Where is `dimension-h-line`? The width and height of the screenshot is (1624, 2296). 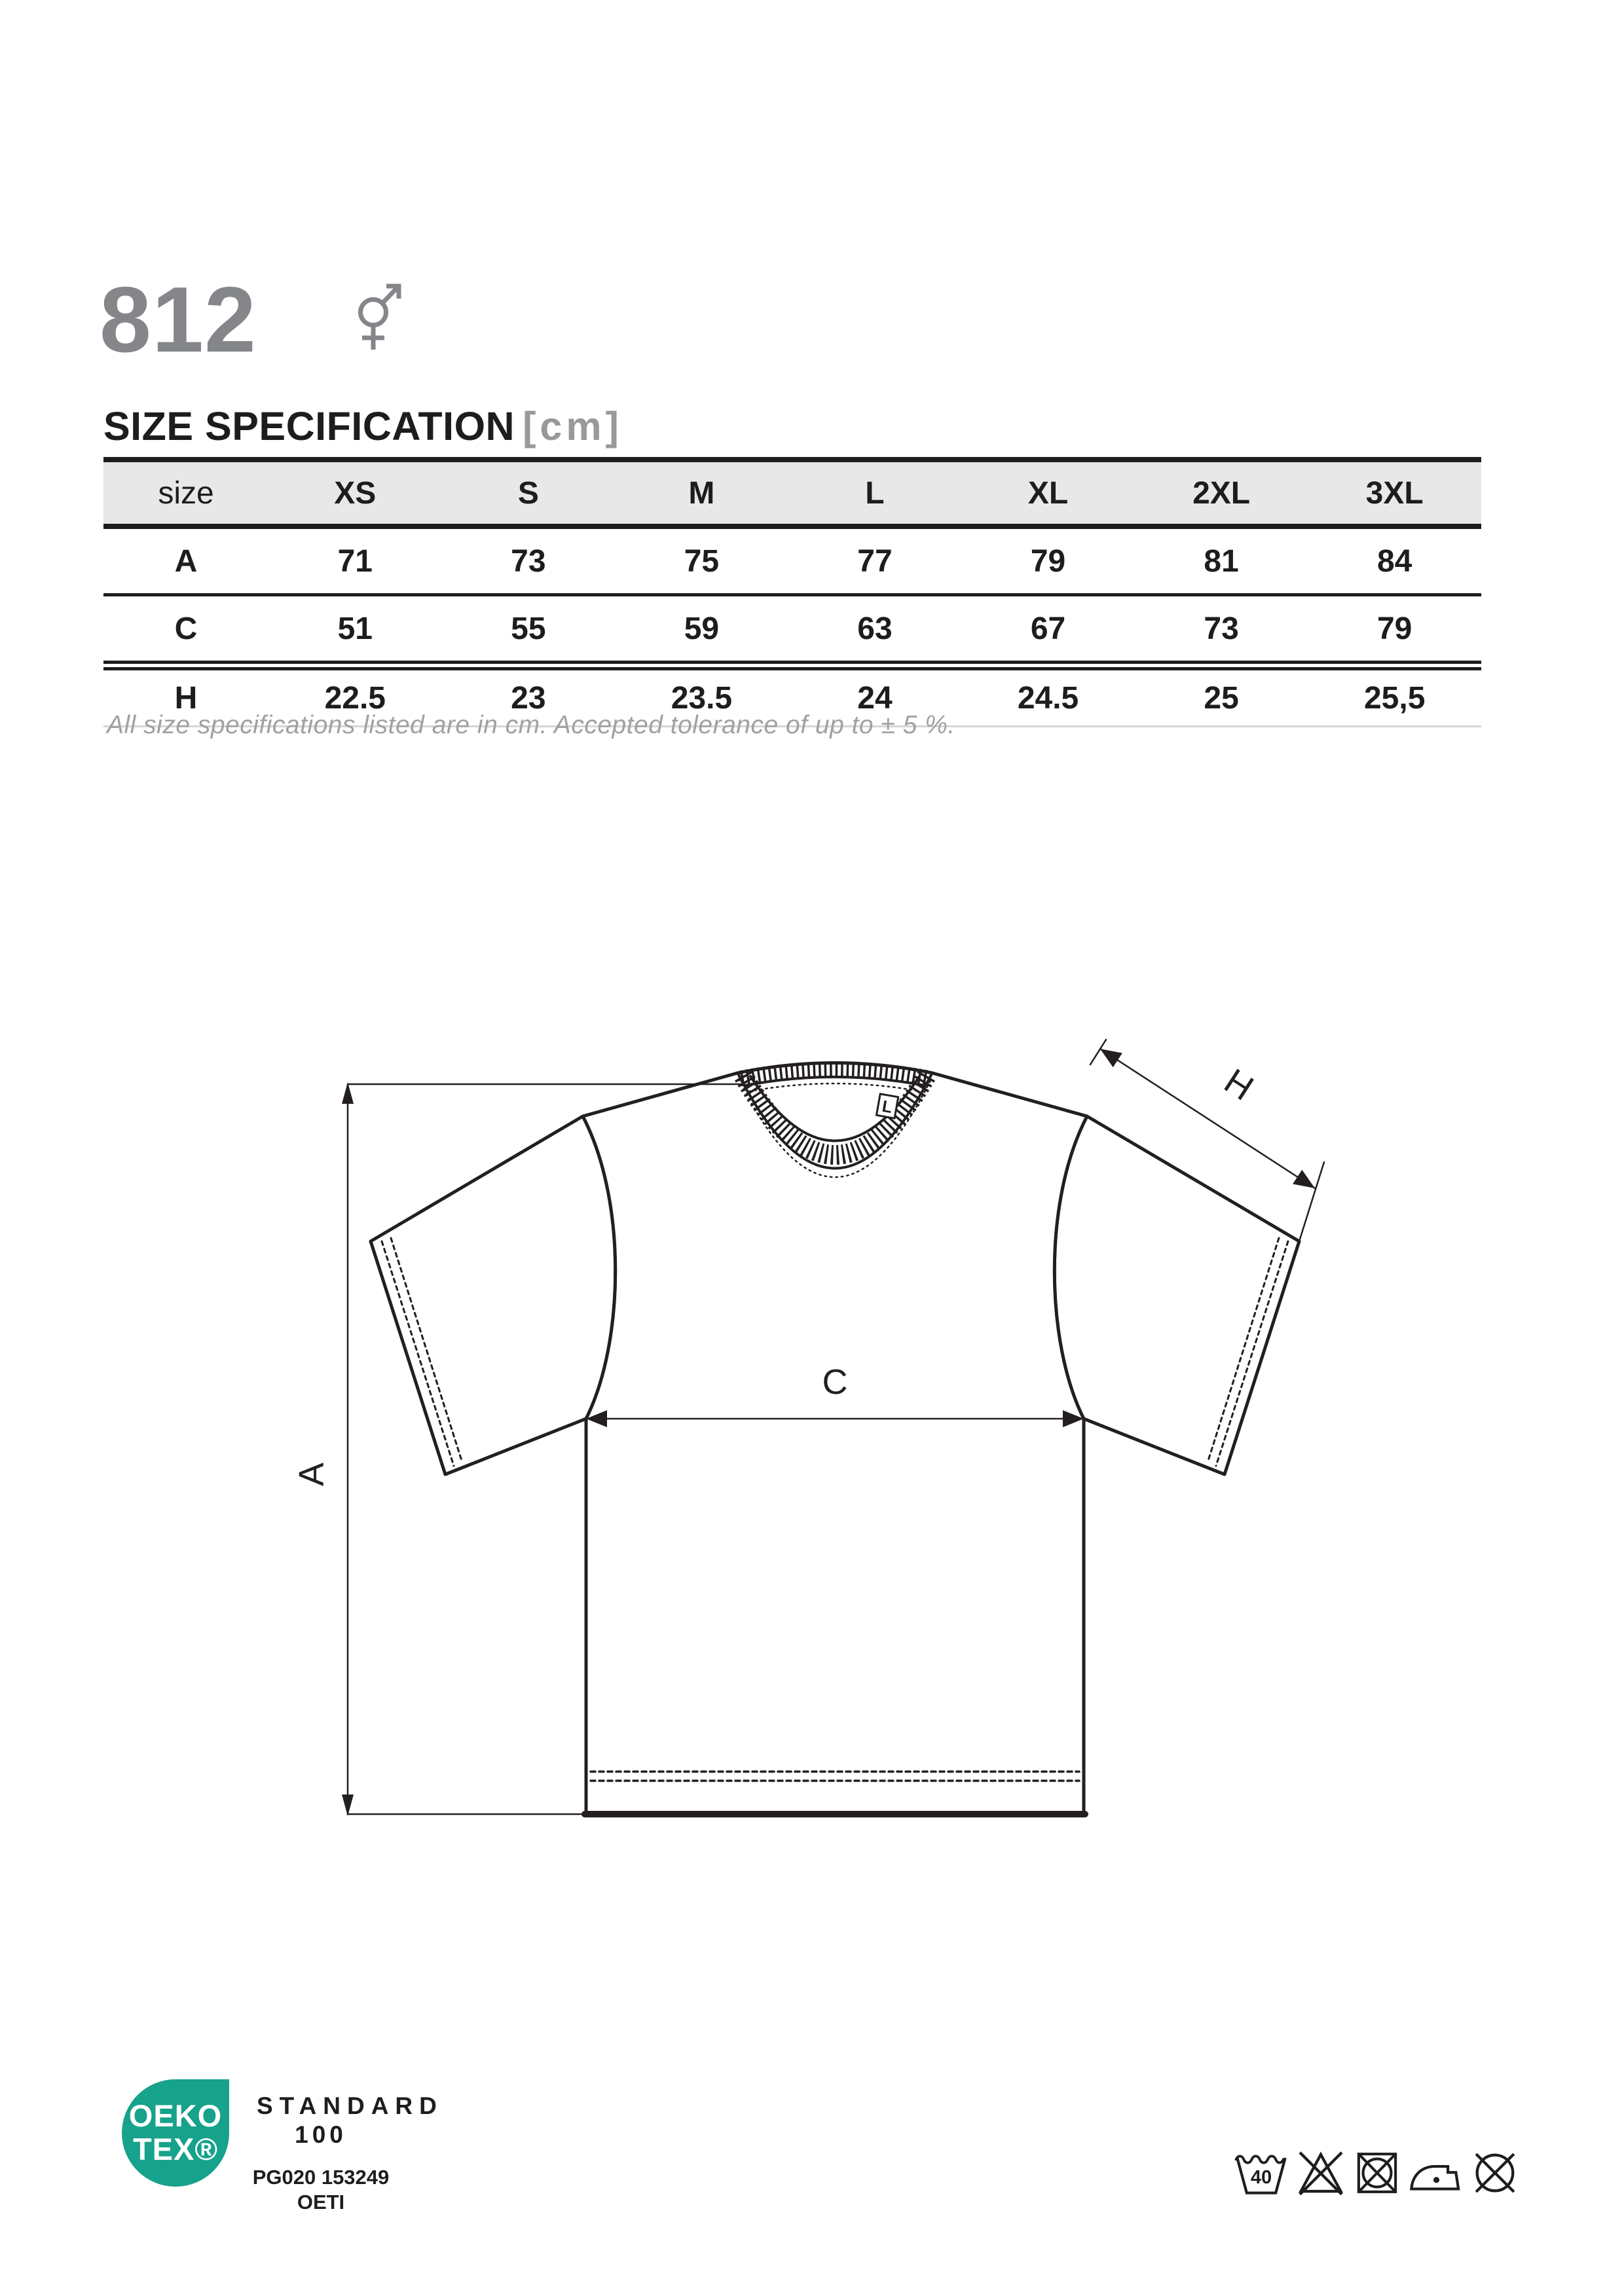 dimension-h-line is located at coordinates (1207, 1119).